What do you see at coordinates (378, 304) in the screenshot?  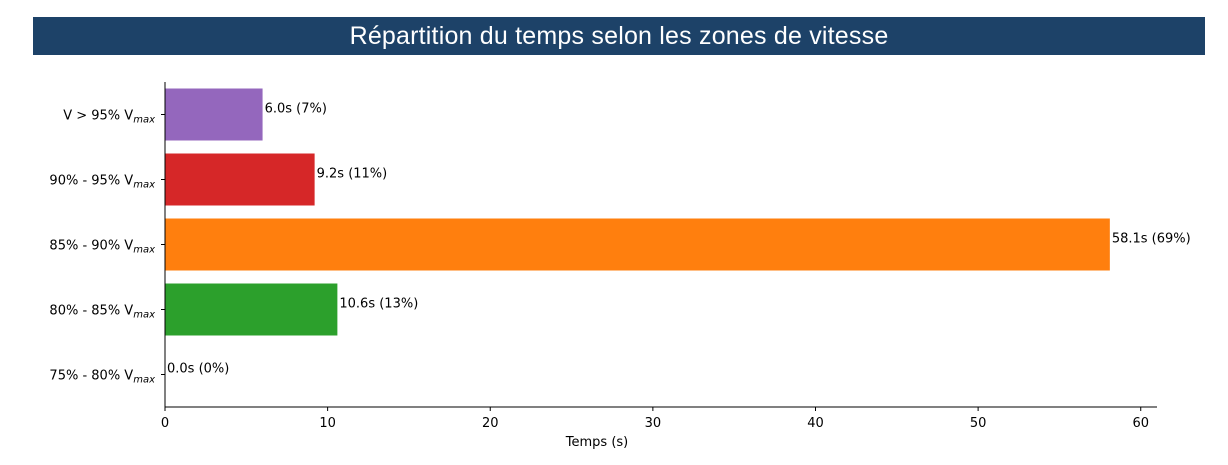 I see `bar-data-label: 10.6s (13%)` at bounding box center [378, 304].